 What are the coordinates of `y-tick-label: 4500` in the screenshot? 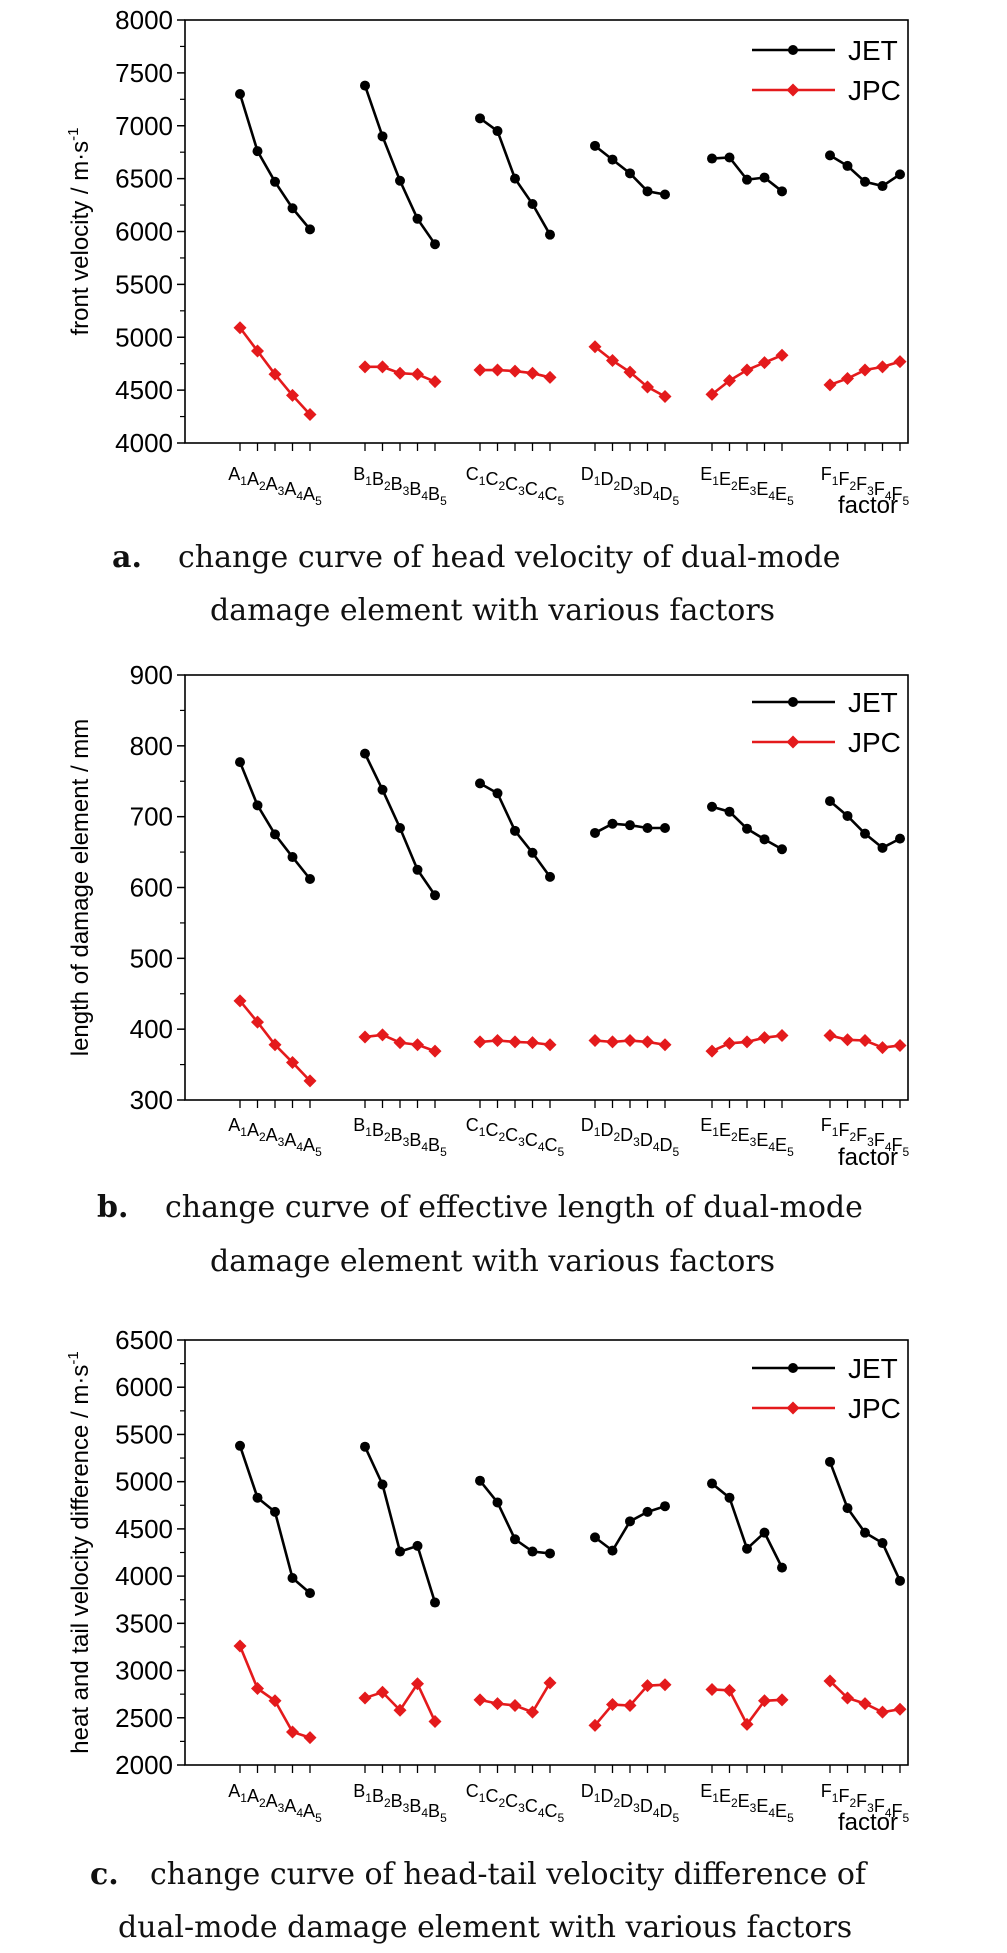 It's located at (144, 390).